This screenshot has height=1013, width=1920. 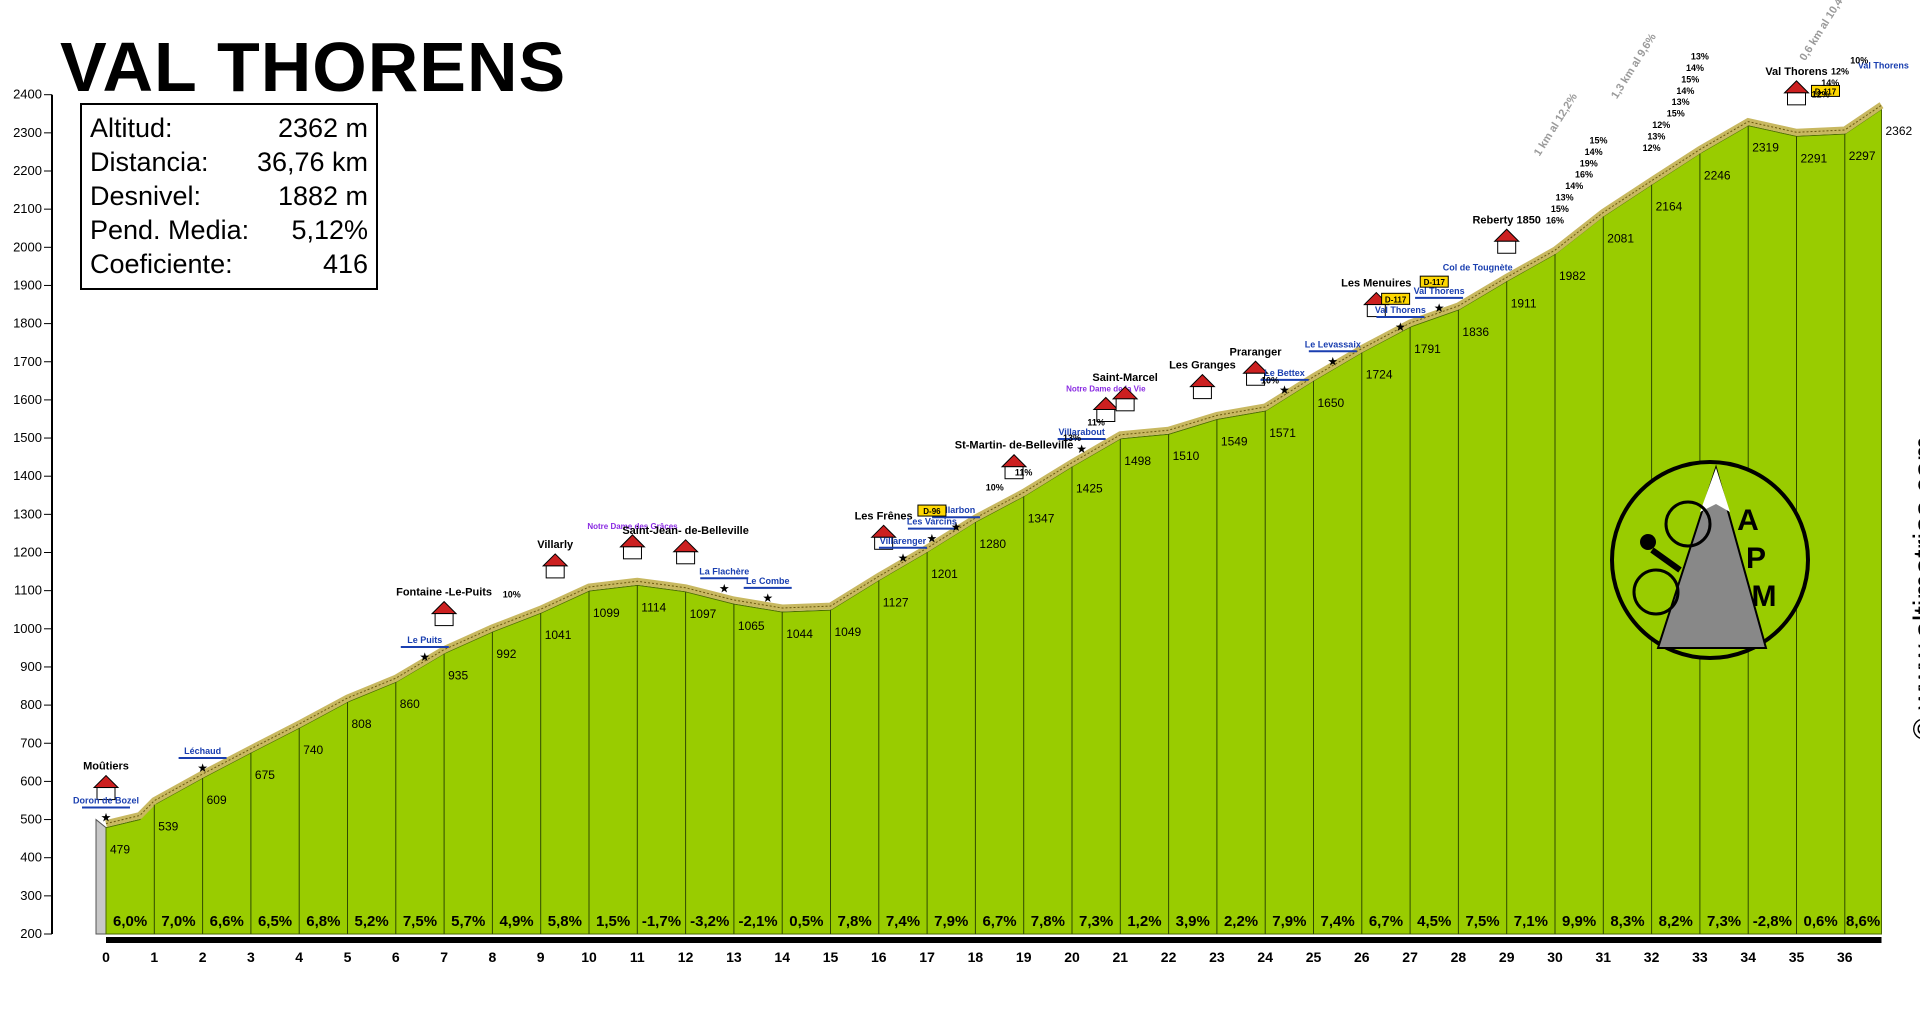 What do you see at coordinates (1883, 66) in the screenshot?
I see `misc-label: Val Thorens` at bounding box center [1883, 66].